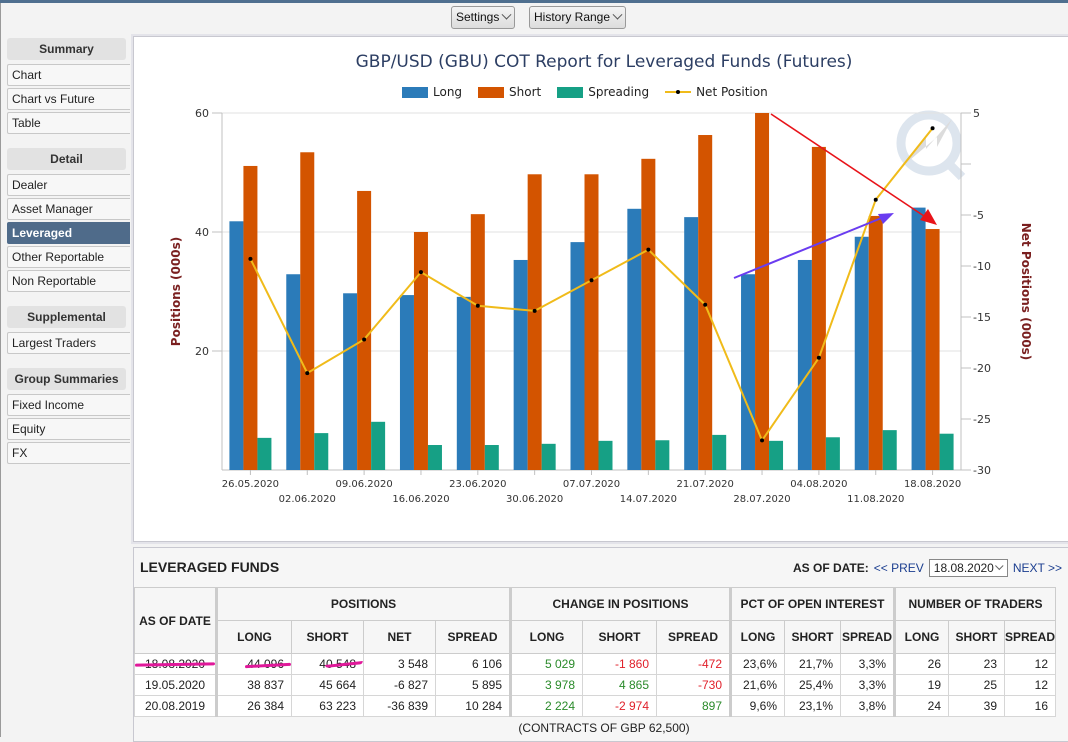  Describe the element at coordinates (68, 123) in the screenshot. I see `sidebar-item-table: Table` at that location.